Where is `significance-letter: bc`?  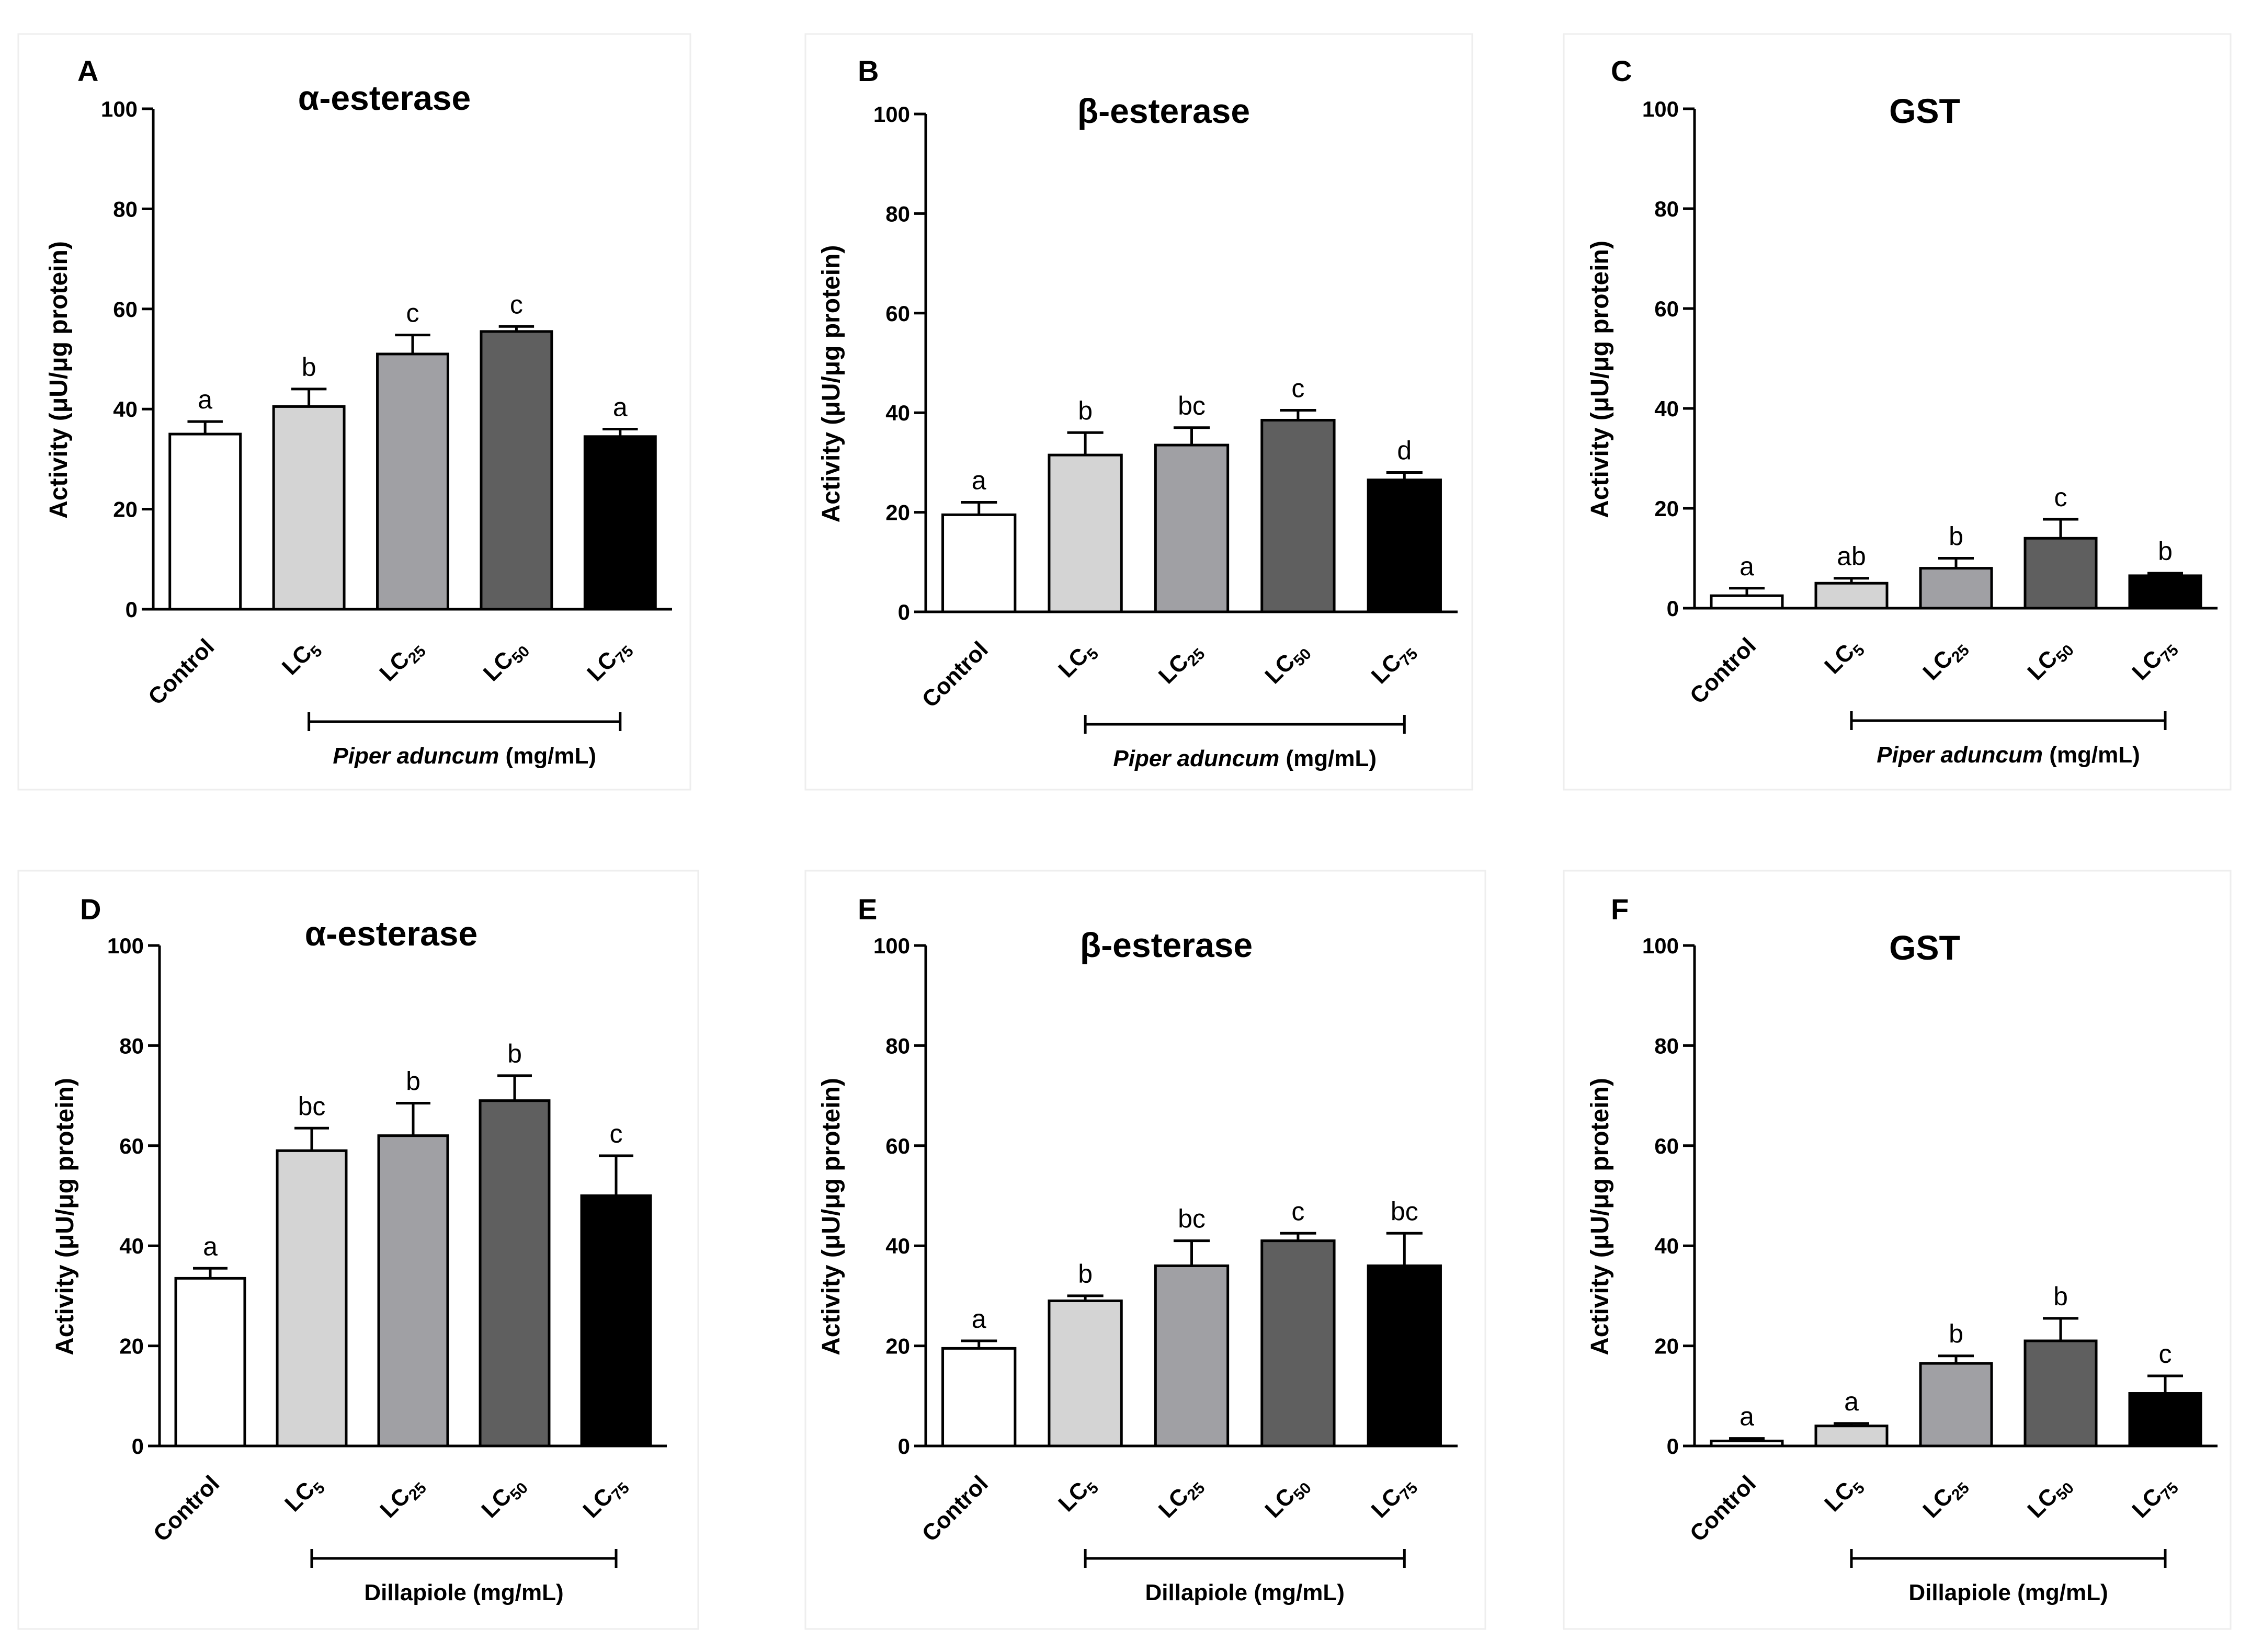 significance-letter: bc is located at coordinates (312, 1106).